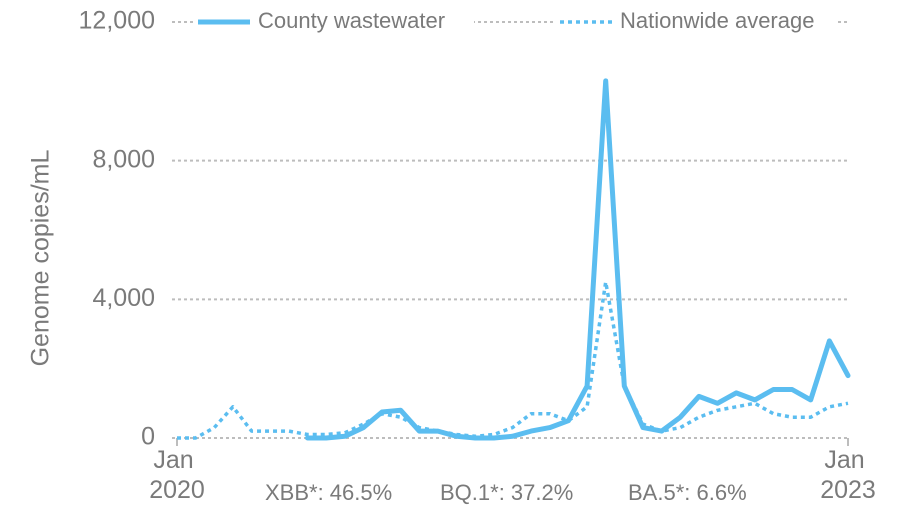 Image resolution: width=904 pixels, height=508 pixels. What do you see at coordinates (717, 20) in the screenshot?
I see `legend-label: Nationwide average` at bounding box center [717, 20].